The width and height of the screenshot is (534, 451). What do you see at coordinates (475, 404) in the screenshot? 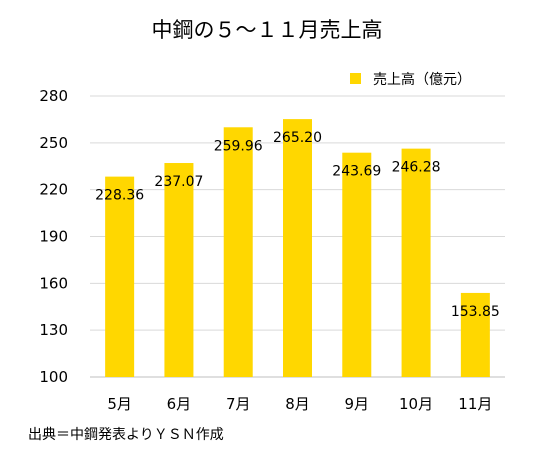
I see `x-category-label: 11月` at bounding box center [475, 404].